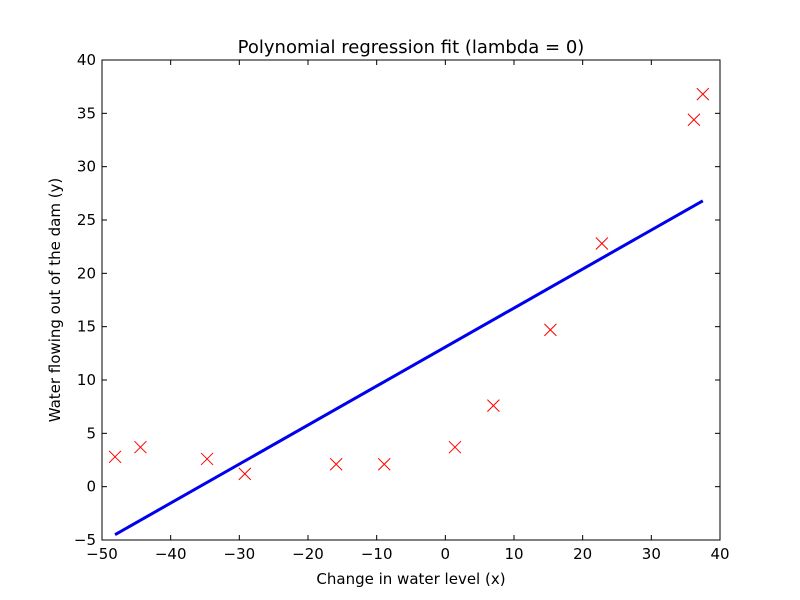 The height and width of the screenshot is (600, 800). I want to click on y-tick-label: 15, so click(86, 327).